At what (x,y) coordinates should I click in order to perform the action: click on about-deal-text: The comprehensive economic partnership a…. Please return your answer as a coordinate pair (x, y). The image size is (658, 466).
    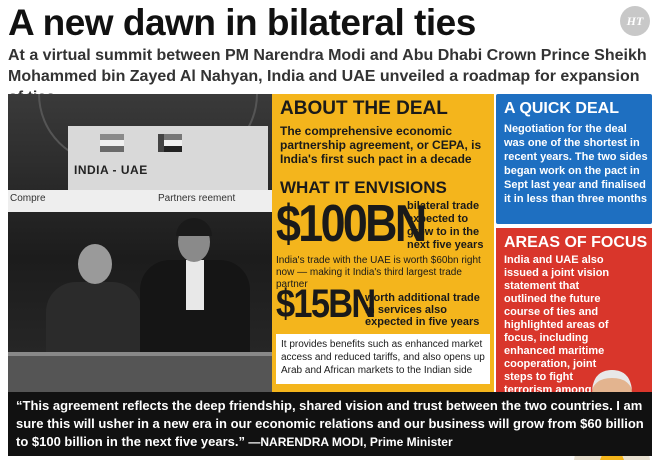
    Looking at the image, I should click on (381, 145).